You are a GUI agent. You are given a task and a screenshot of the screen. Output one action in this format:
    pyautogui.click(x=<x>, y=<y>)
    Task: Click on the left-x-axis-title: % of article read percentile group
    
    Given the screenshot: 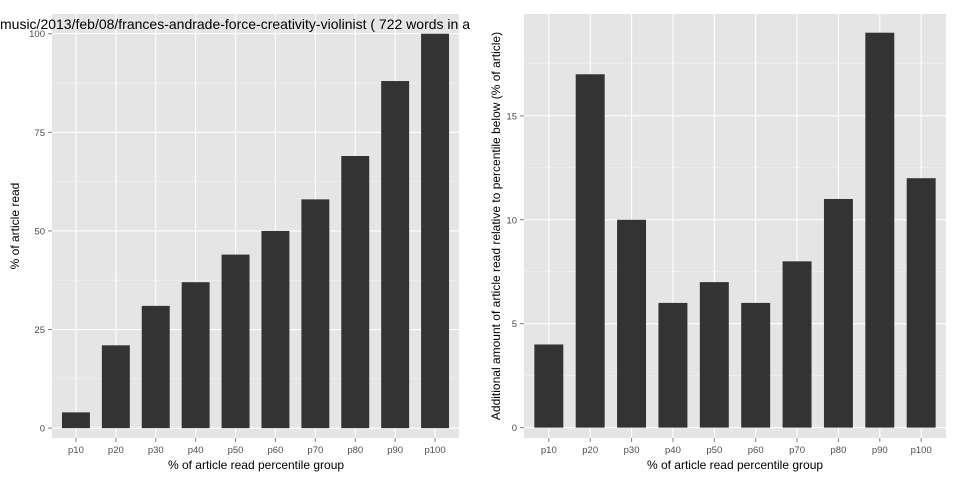 What is the action you would take?
    pyautogui.click(x=256, y=465)
    